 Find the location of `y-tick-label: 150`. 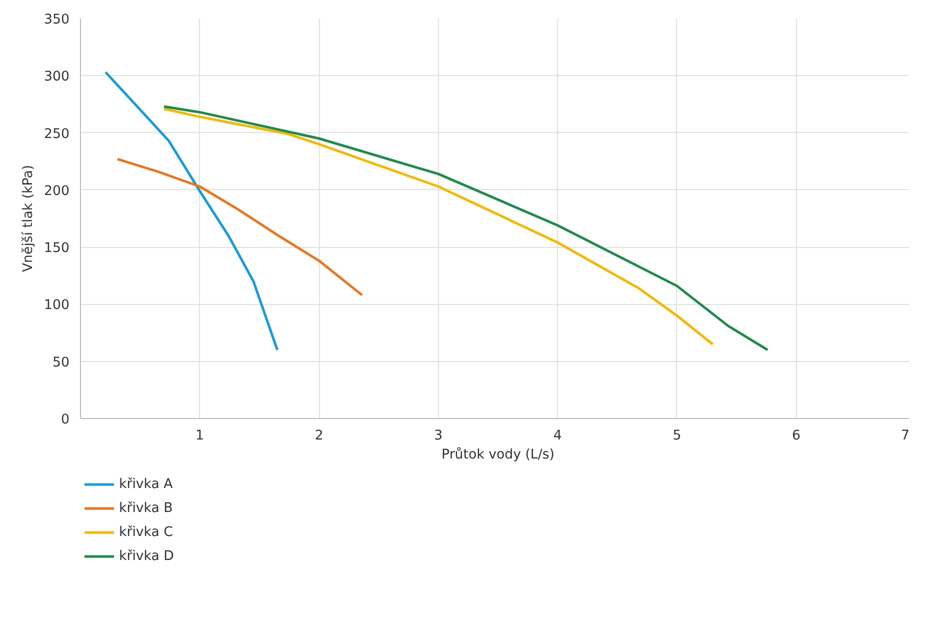

y-tick-label: 150 is located at coordinates (57, 248).